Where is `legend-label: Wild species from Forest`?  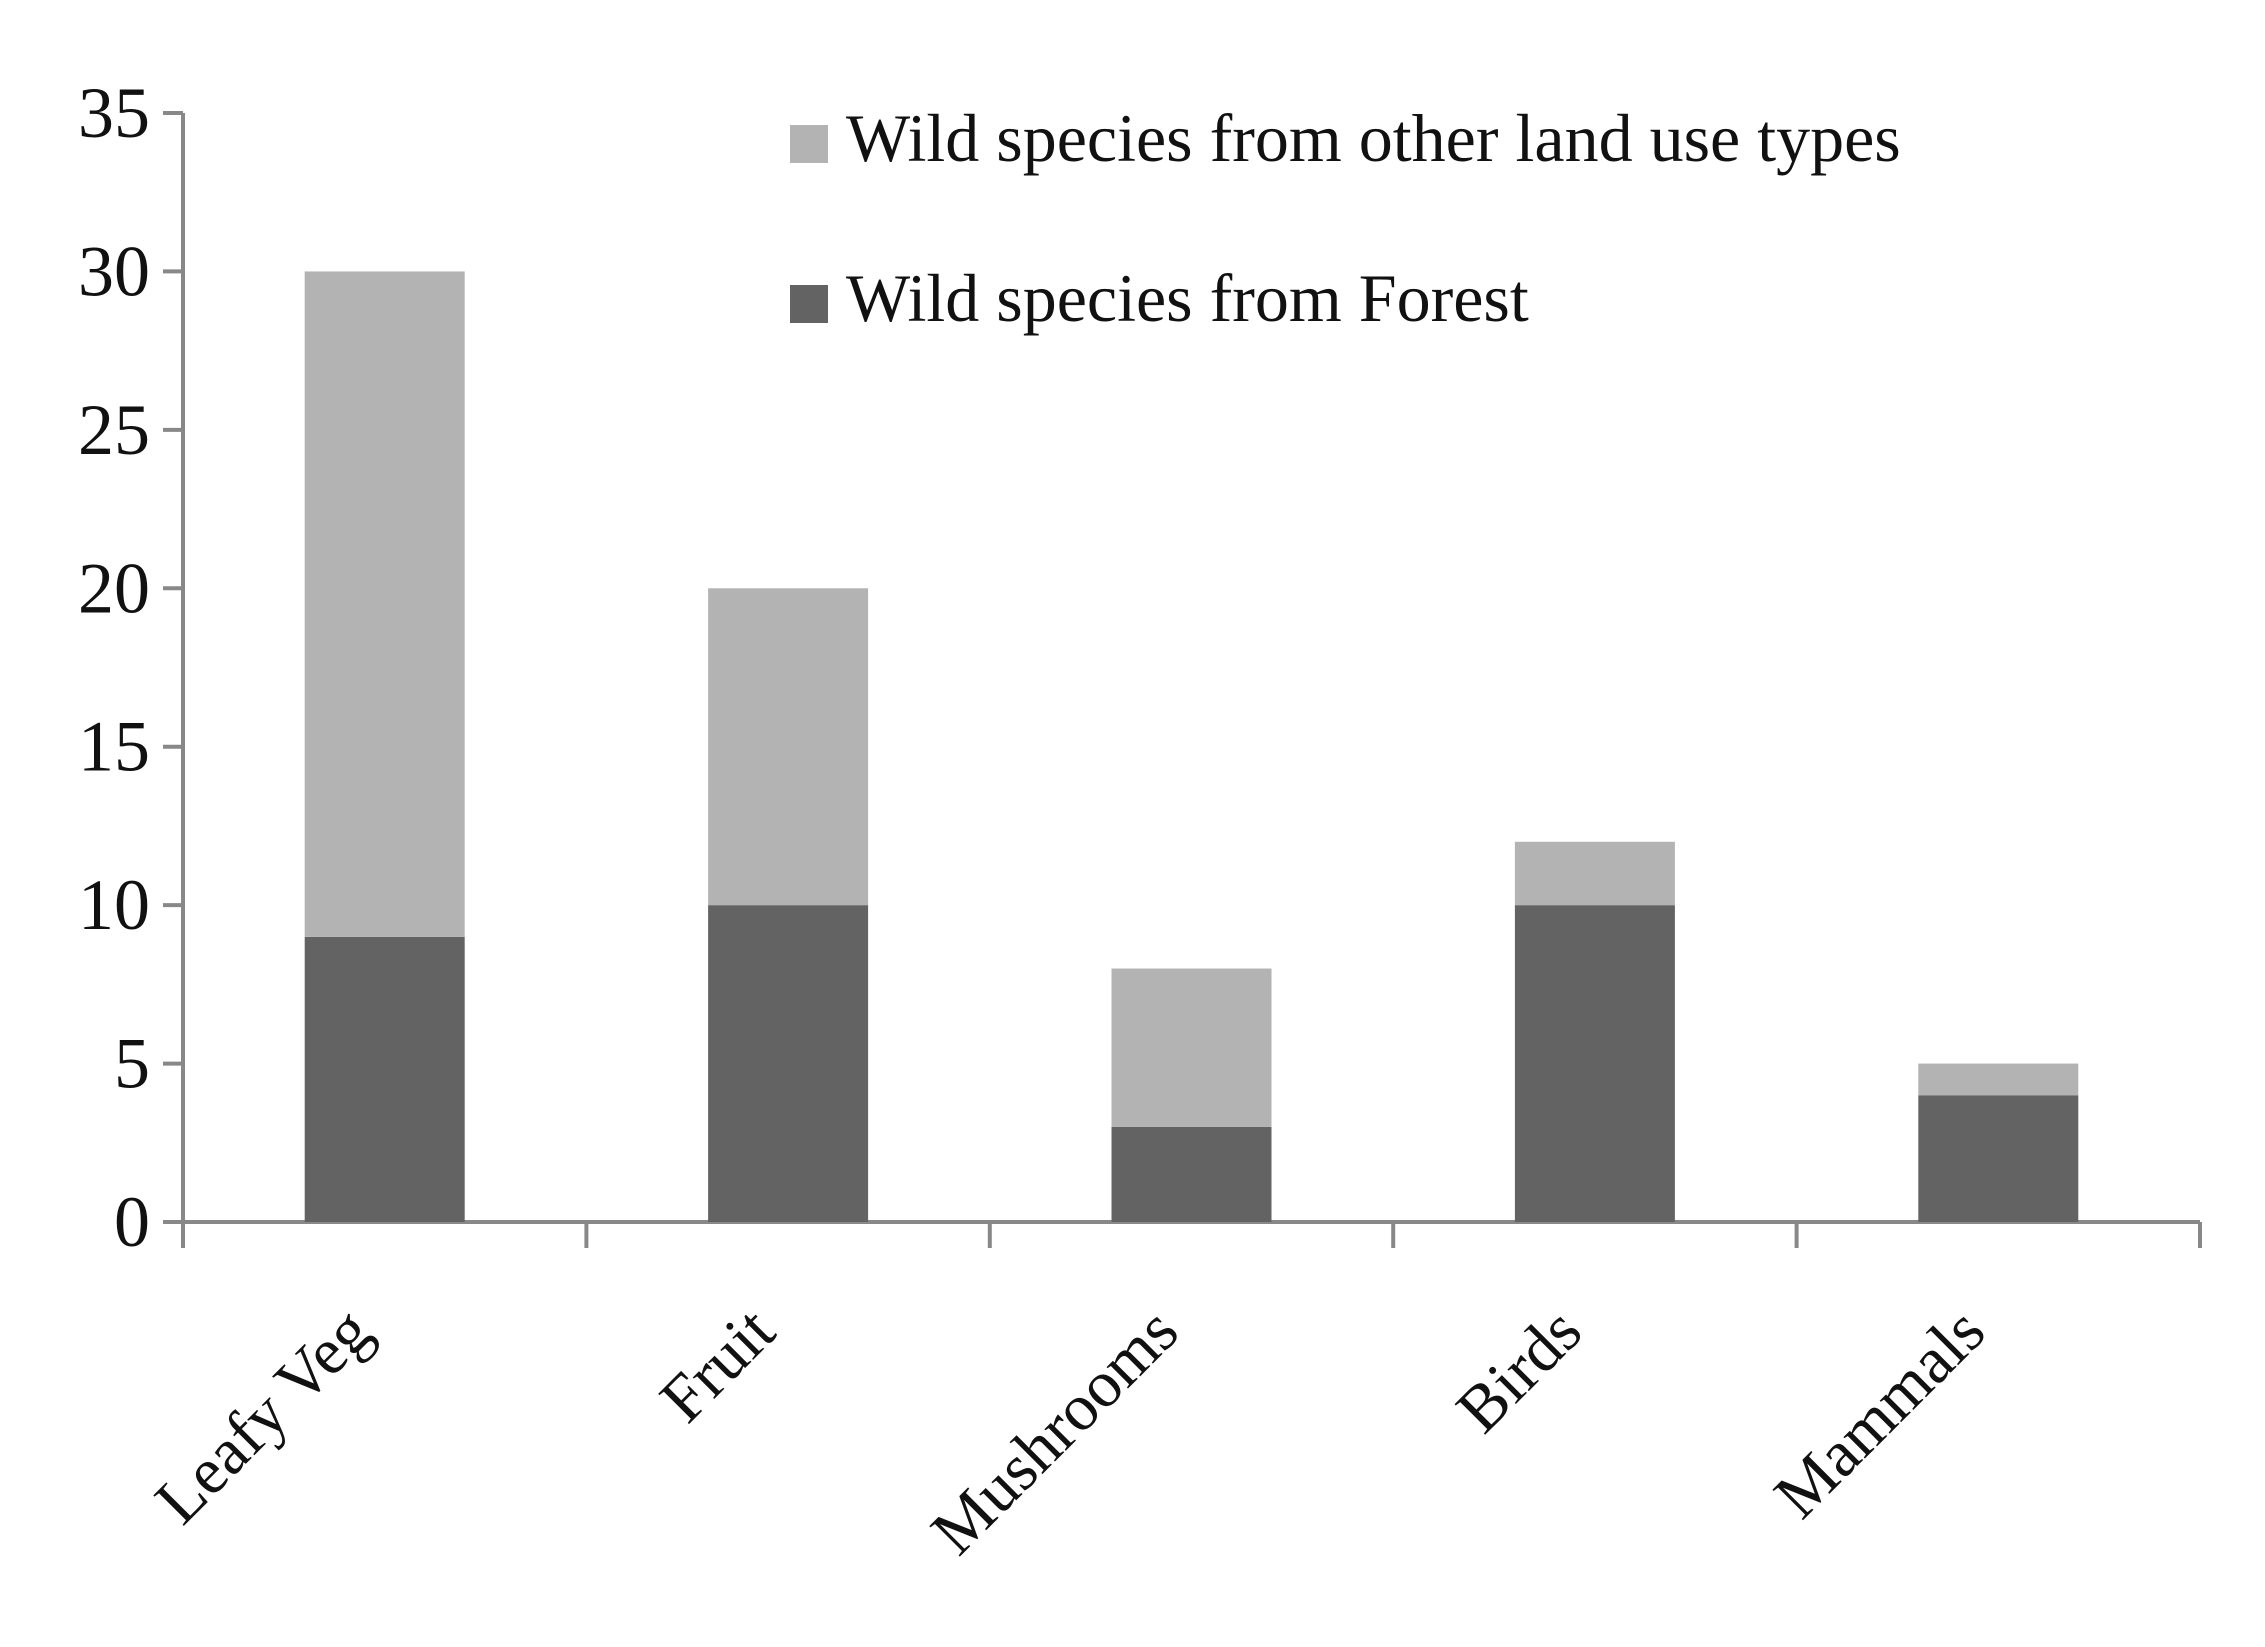
legend-label: Wild species from Forest is located at coordinates (1187, 298).